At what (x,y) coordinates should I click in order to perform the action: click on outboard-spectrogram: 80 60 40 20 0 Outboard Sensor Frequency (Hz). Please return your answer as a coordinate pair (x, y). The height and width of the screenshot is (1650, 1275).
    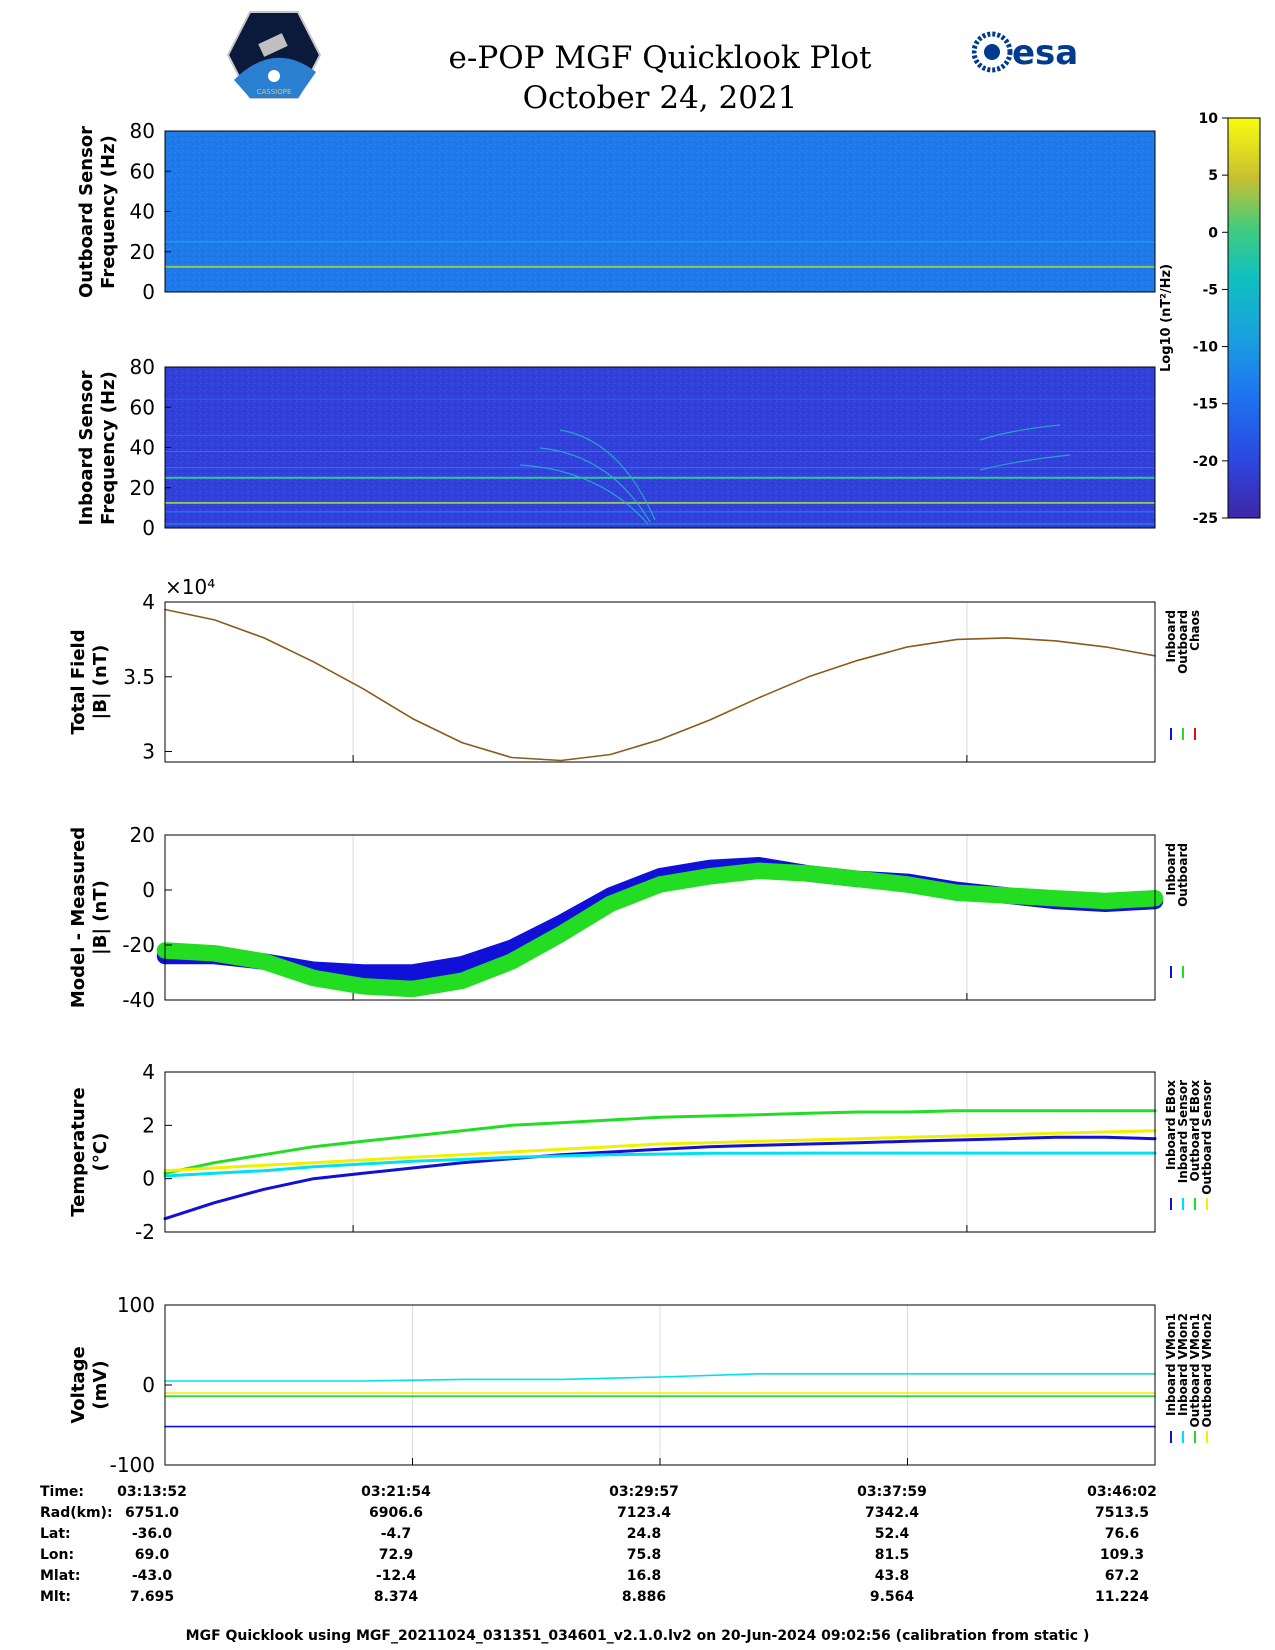
    Looking at the image, I should click on (616, 211).